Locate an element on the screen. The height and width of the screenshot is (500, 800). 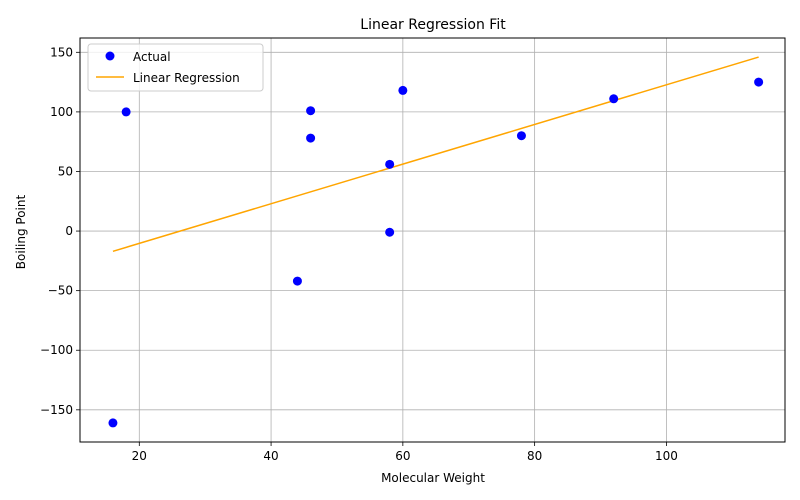
y-tick-label: −100 is located at coordinates (56, 350).